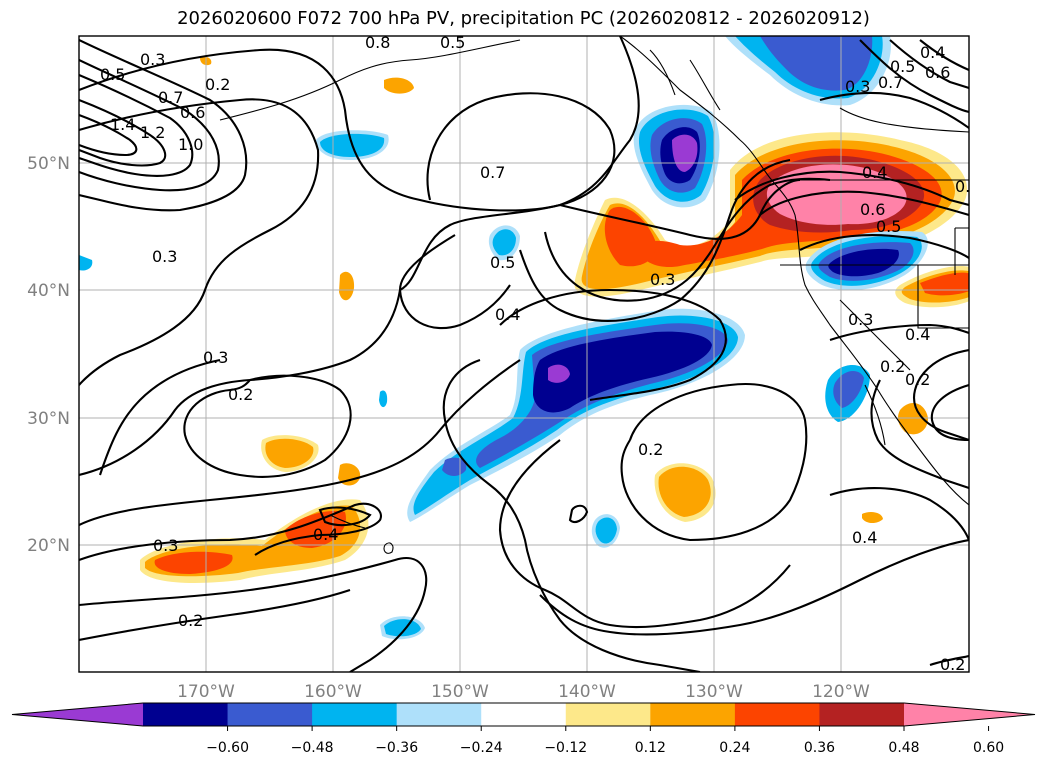 The height and width of the screenshot is (765, 1047). What do you see at coordinates (841, 692) in the screenshot?
I see `lon-tick-label: 120°W` at bounding box center [841, 692].